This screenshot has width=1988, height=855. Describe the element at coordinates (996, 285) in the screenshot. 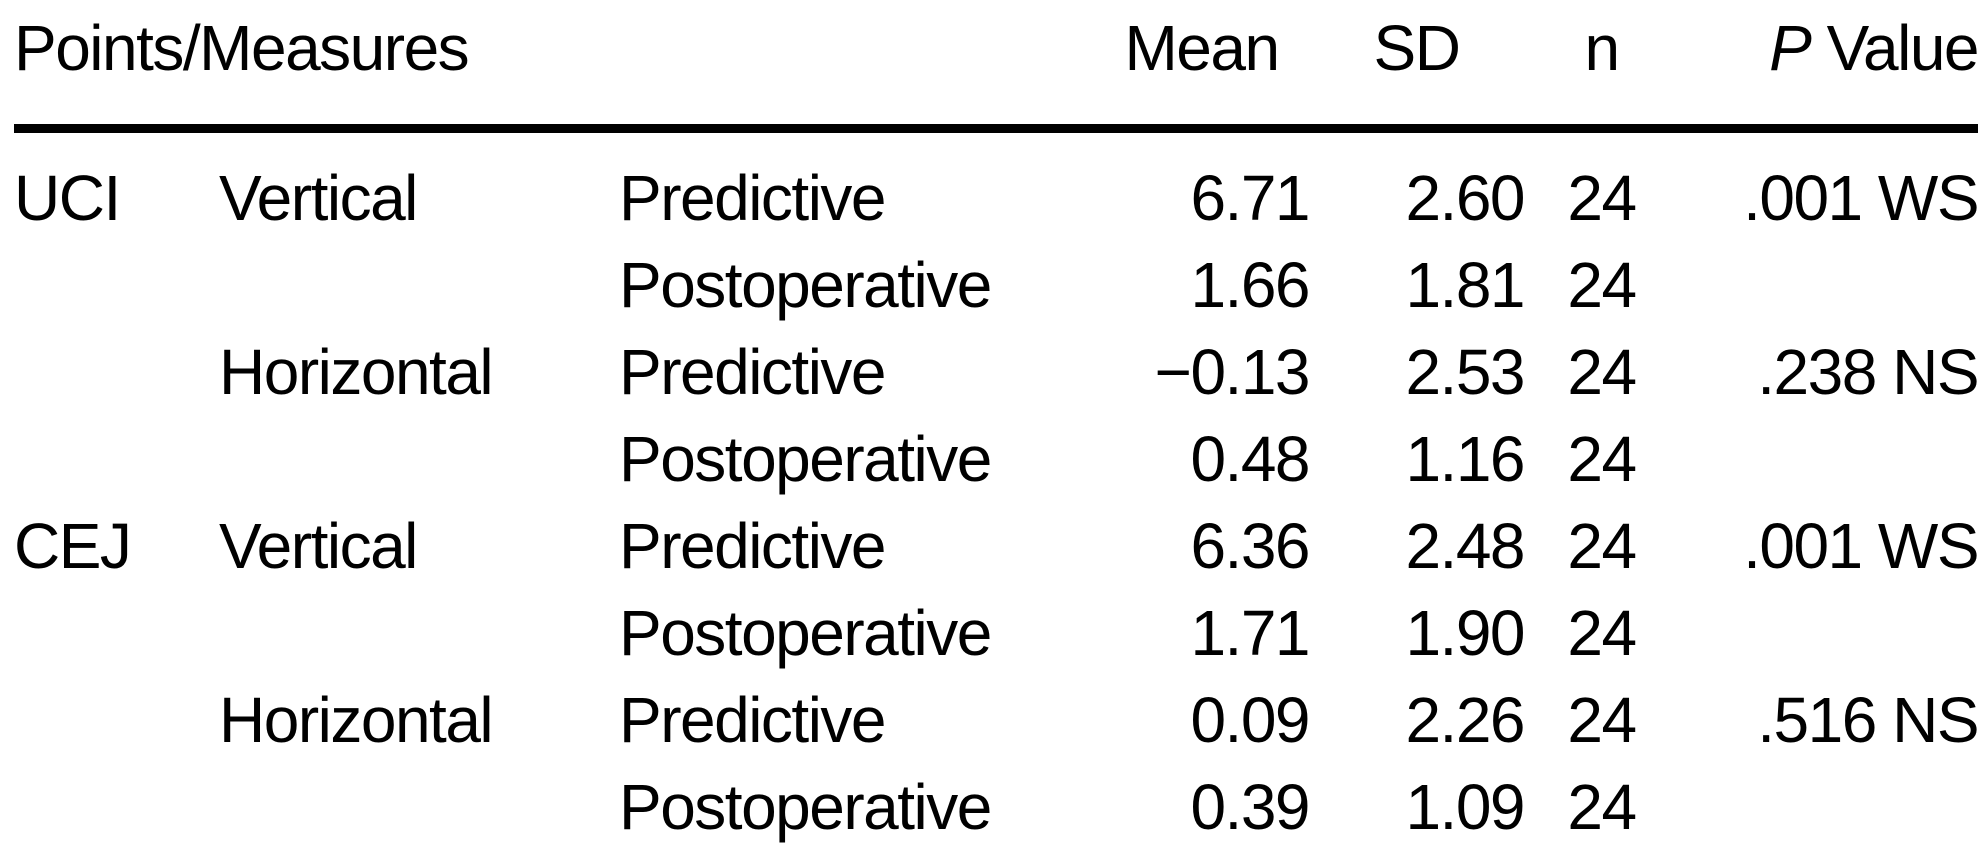

I see `table-row: Postoperative 1.66 1.81 24` at that location.